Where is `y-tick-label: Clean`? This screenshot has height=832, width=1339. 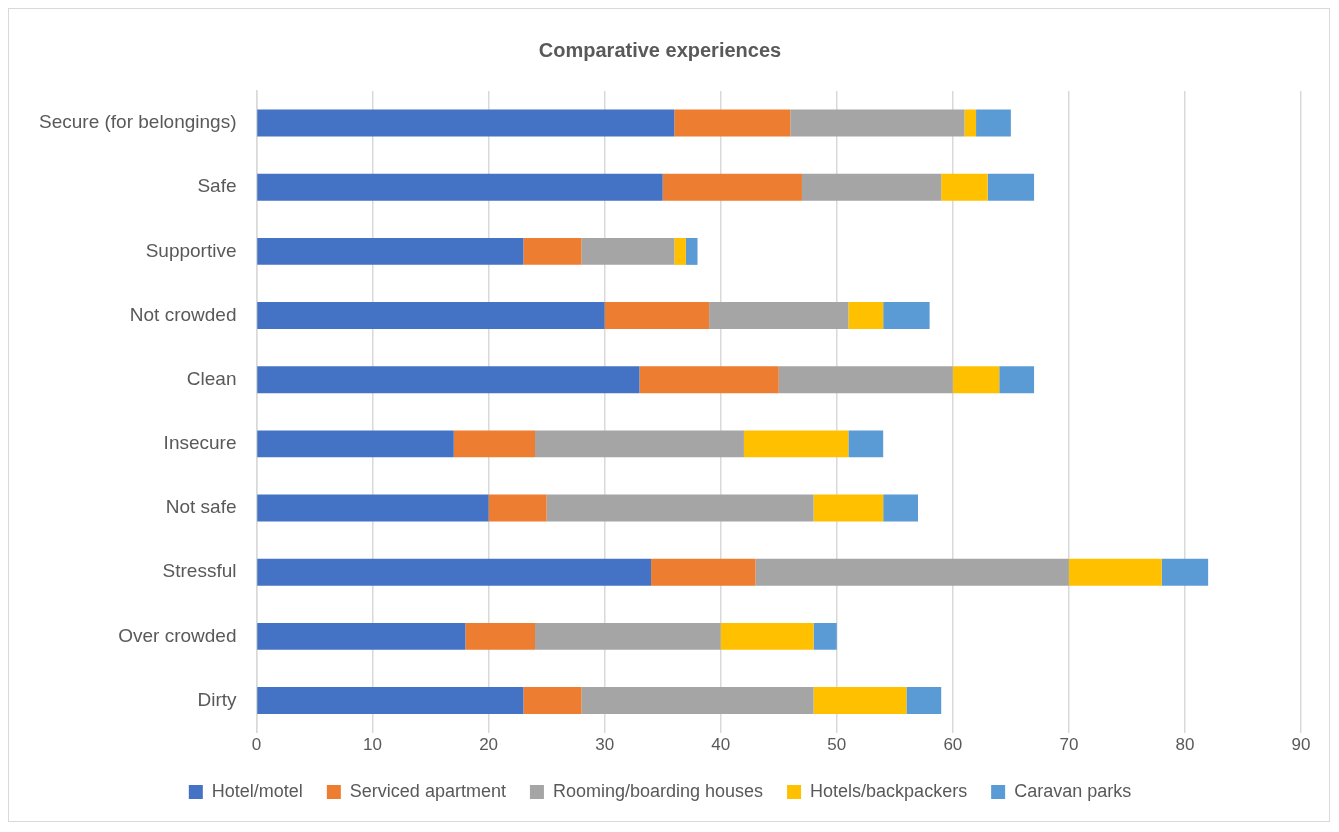
y-tick-label: Clean is located at coordinates (211, 378).